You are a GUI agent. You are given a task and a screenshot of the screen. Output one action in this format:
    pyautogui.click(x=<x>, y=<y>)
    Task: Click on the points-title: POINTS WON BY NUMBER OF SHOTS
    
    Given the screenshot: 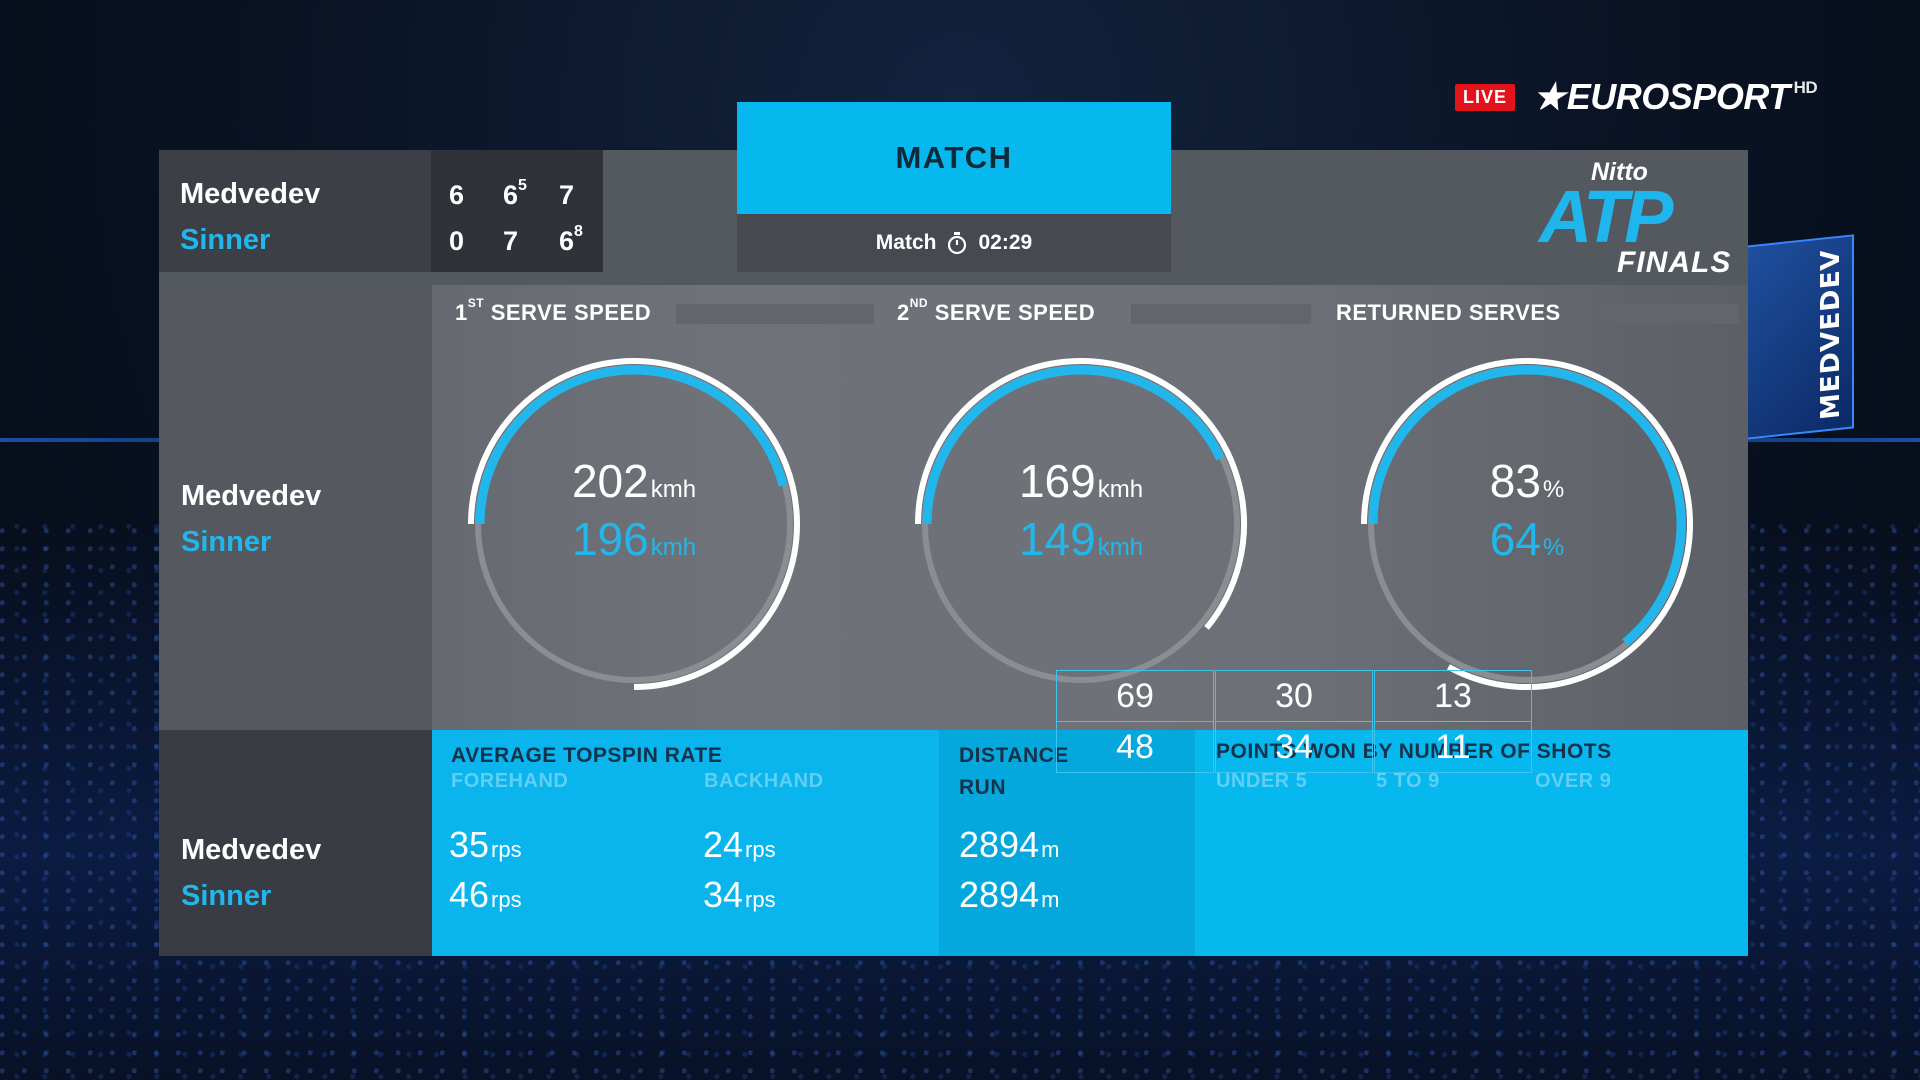 What is the action you would take?
    pyautogui.click(x=1414, y=751)
    